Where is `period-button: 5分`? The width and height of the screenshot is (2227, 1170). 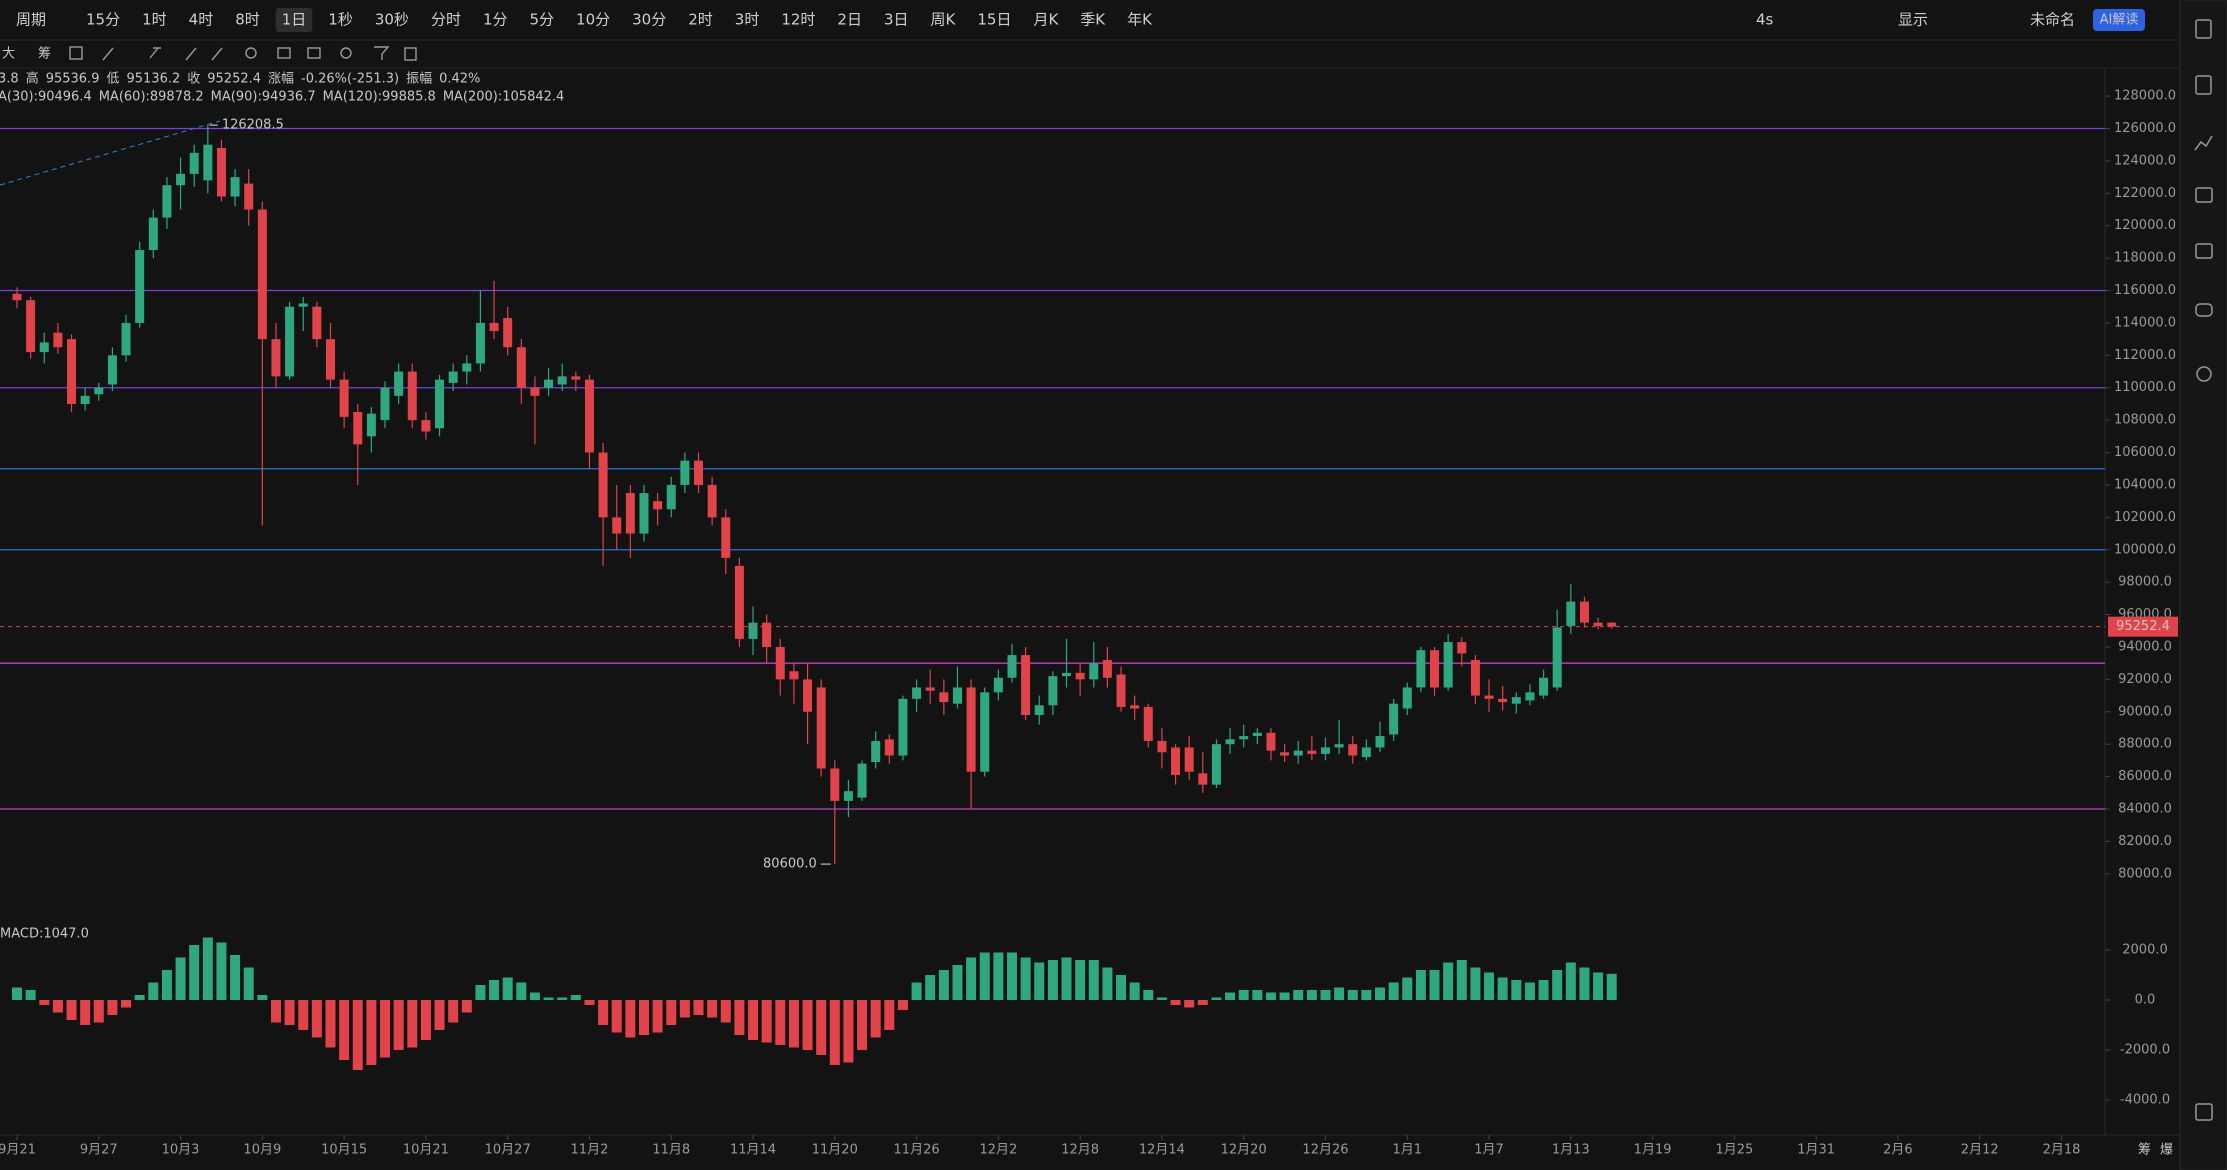
period-button: 5分 is located at coordinates (542, 20).